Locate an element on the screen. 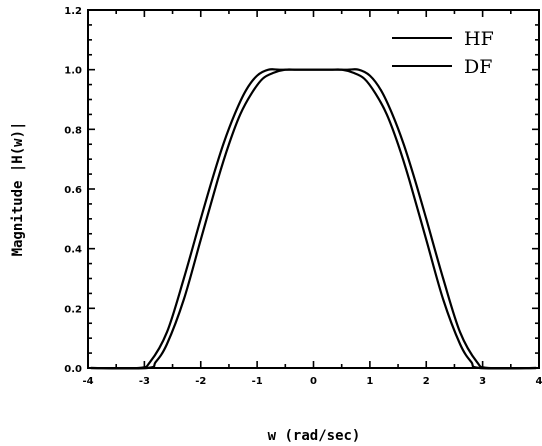 This screenshot has width=542, height=446. y-tick-label: 0.2 is located at coordinates (73, 309).